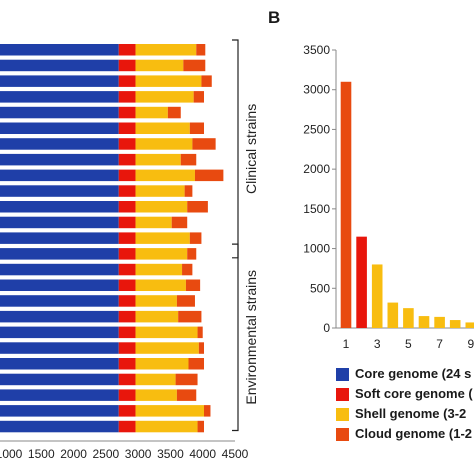 This screenshot has height=474, width=474. Describe the element at coordinates (59, 50) in the screenshot. I see `bar-a-row1-seg1` at that location.